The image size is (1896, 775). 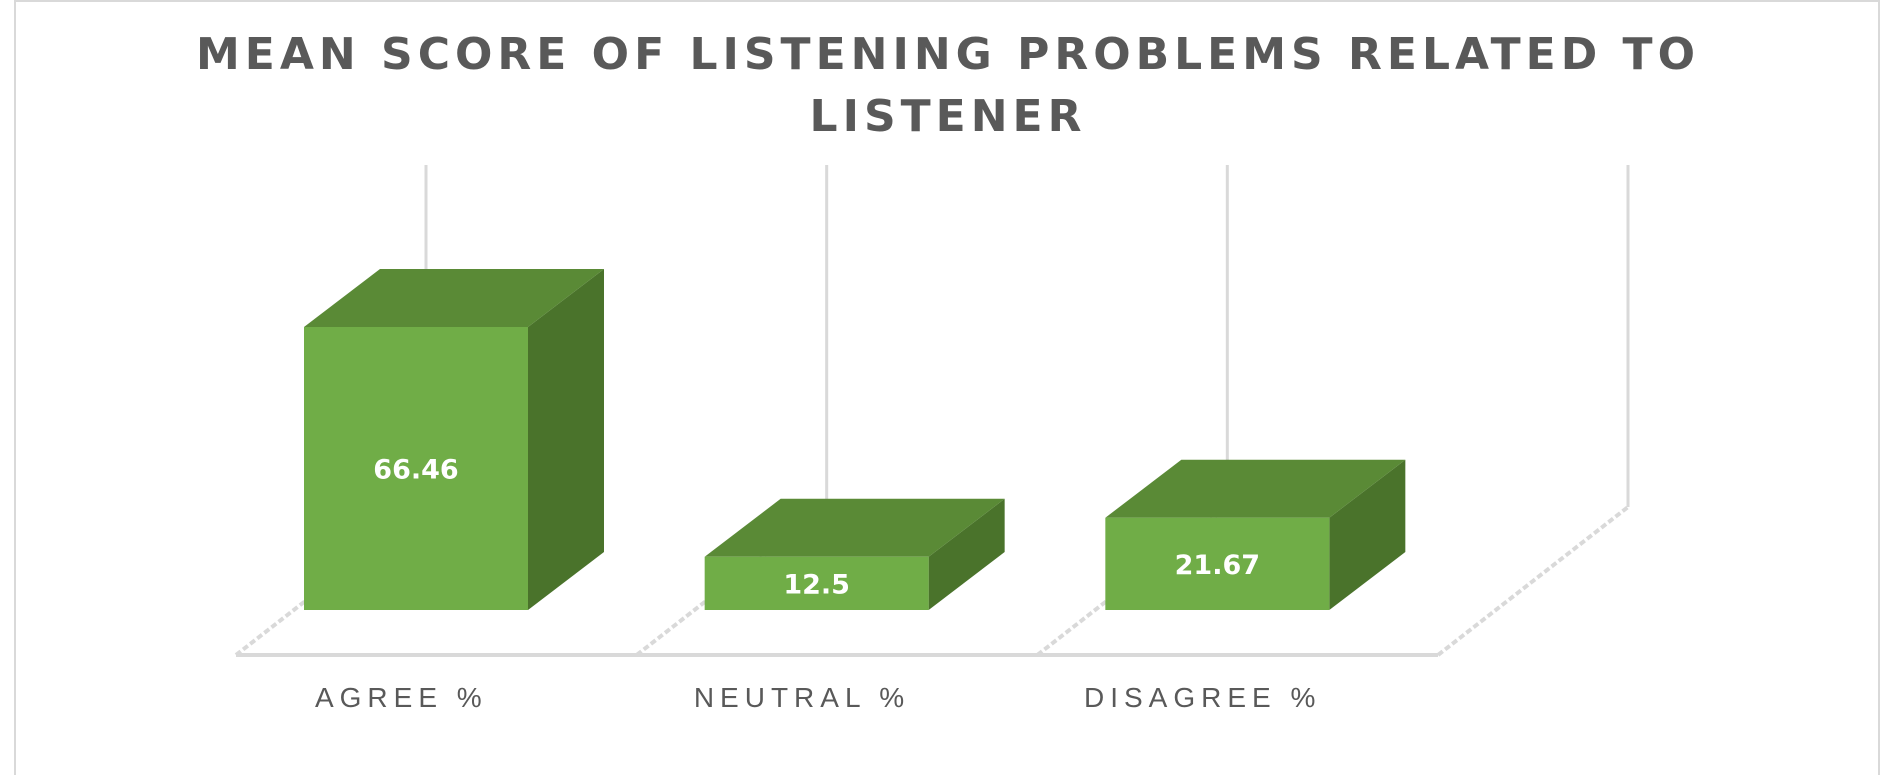 I want to click on chart-title-line-2: LISTENER, so click(x=948, y=116).